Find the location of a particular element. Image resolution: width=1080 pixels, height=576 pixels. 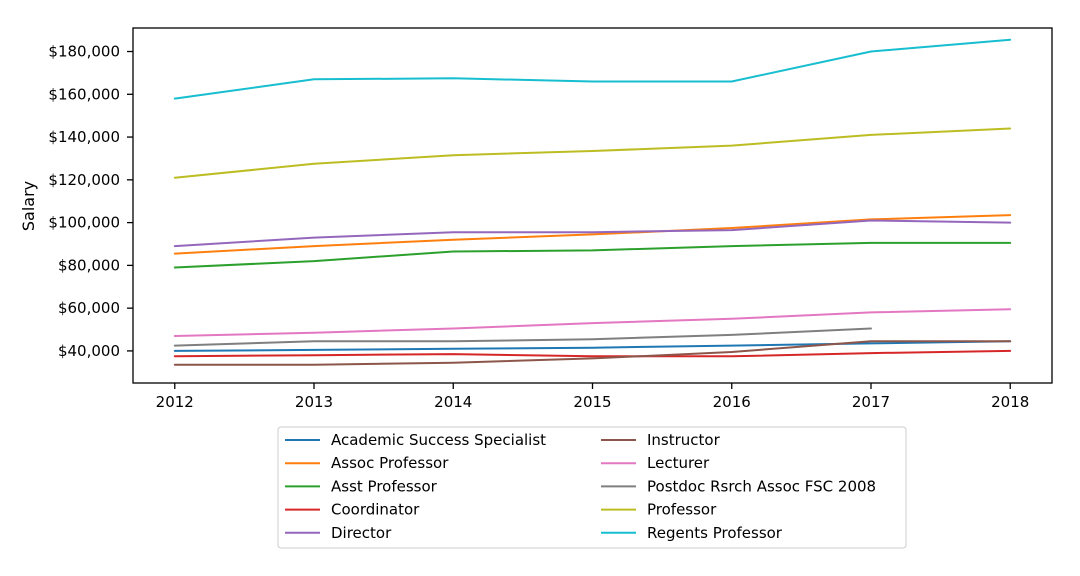

legend-box is located at coordinates (592, 487).